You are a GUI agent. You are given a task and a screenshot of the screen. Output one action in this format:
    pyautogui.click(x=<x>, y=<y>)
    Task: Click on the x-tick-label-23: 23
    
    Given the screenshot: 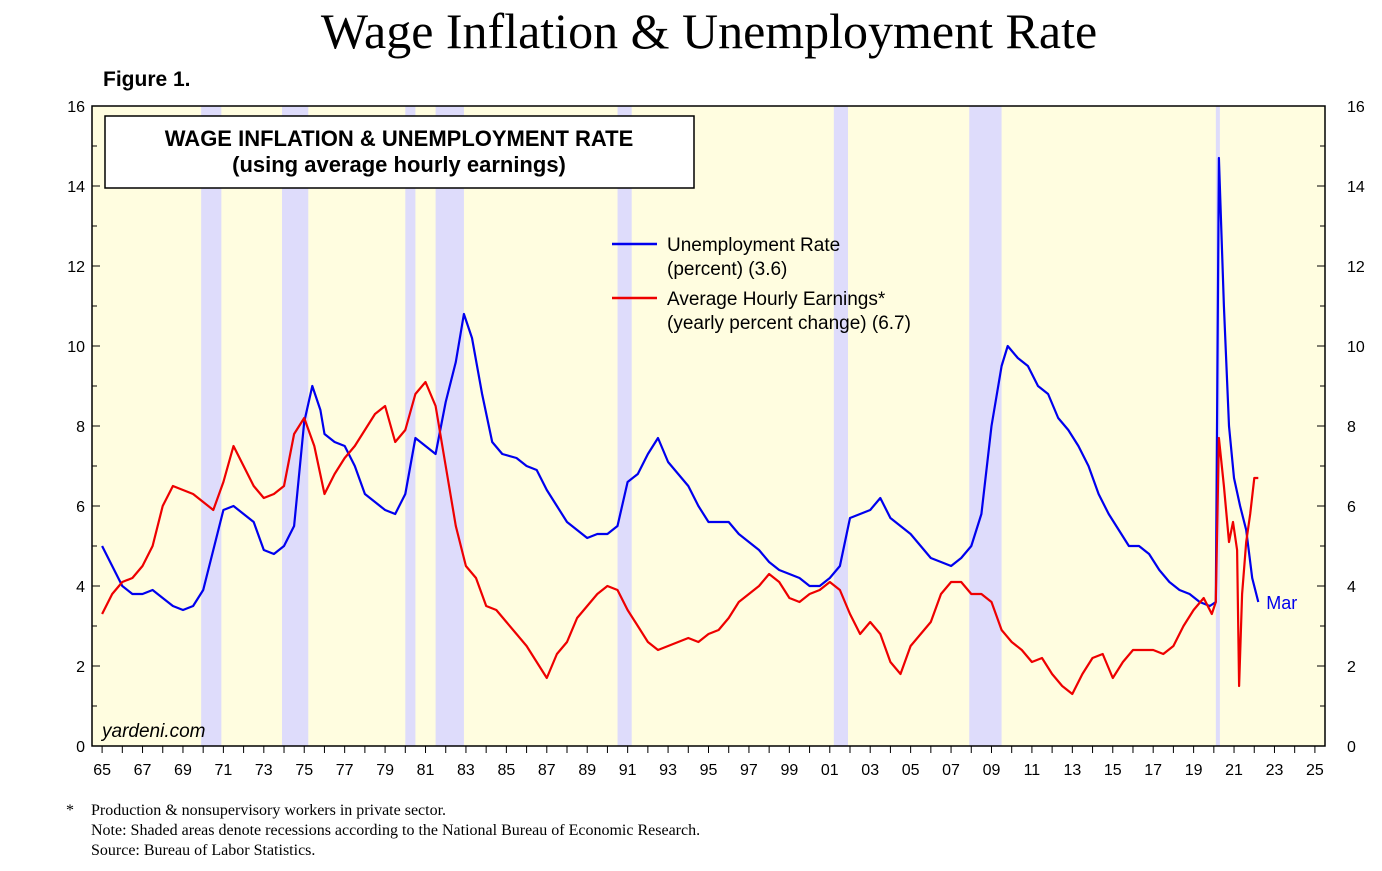 What is the action you would take?
    pyautogui.click(x=1275, y=770)
    